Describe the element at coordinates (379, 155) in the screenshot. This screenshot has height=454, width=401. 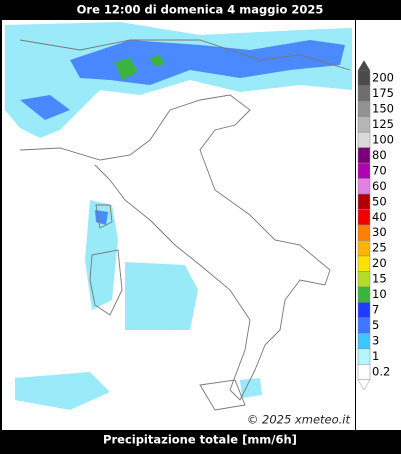
I see `legend-label: 80` at that location.